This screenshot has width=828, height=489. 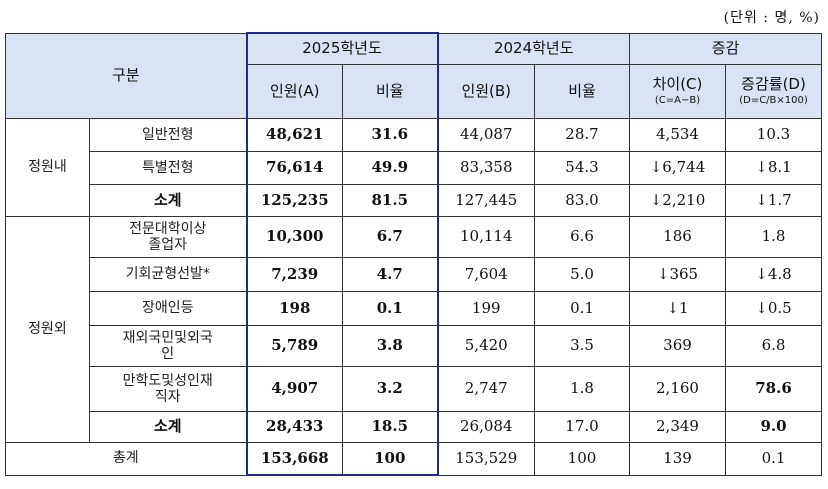 I want to click on count-2024: 2,747, so click(x=486, y=388).